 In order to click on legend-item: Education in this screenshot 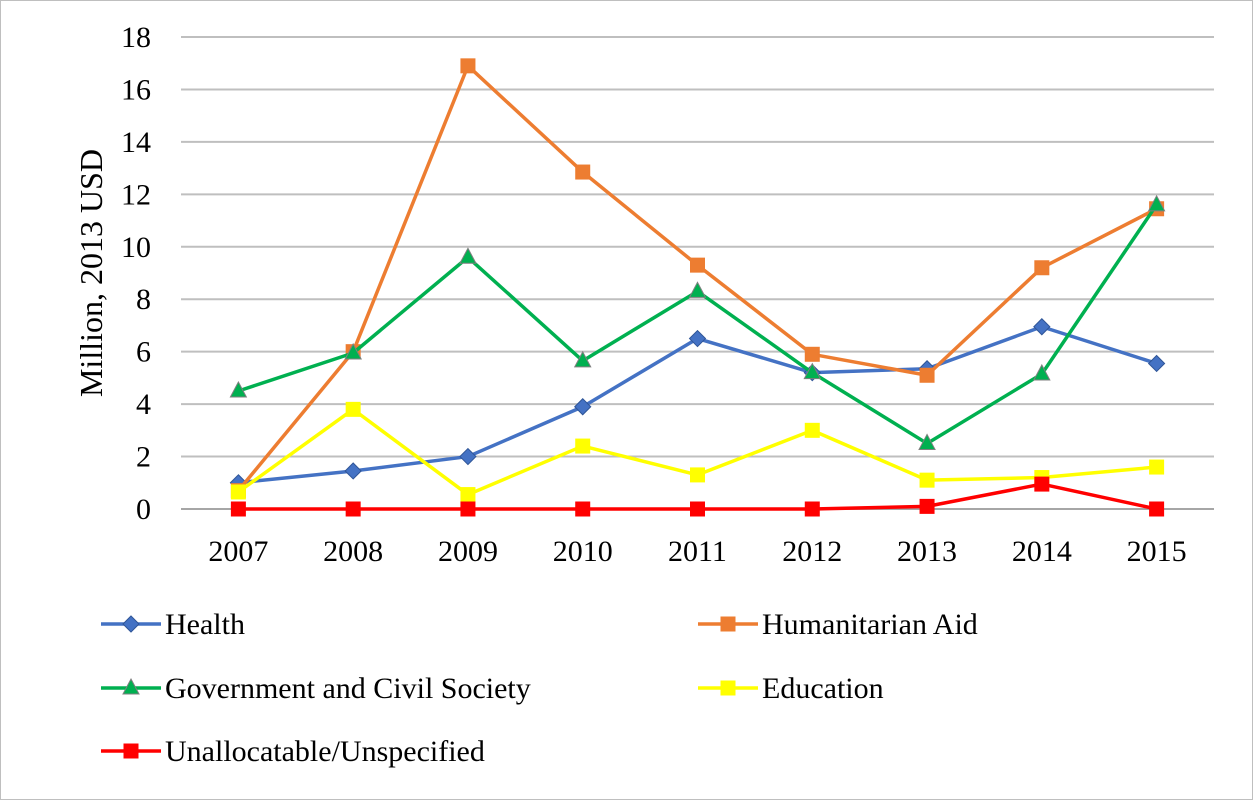, I will do `click(791, 688)`.